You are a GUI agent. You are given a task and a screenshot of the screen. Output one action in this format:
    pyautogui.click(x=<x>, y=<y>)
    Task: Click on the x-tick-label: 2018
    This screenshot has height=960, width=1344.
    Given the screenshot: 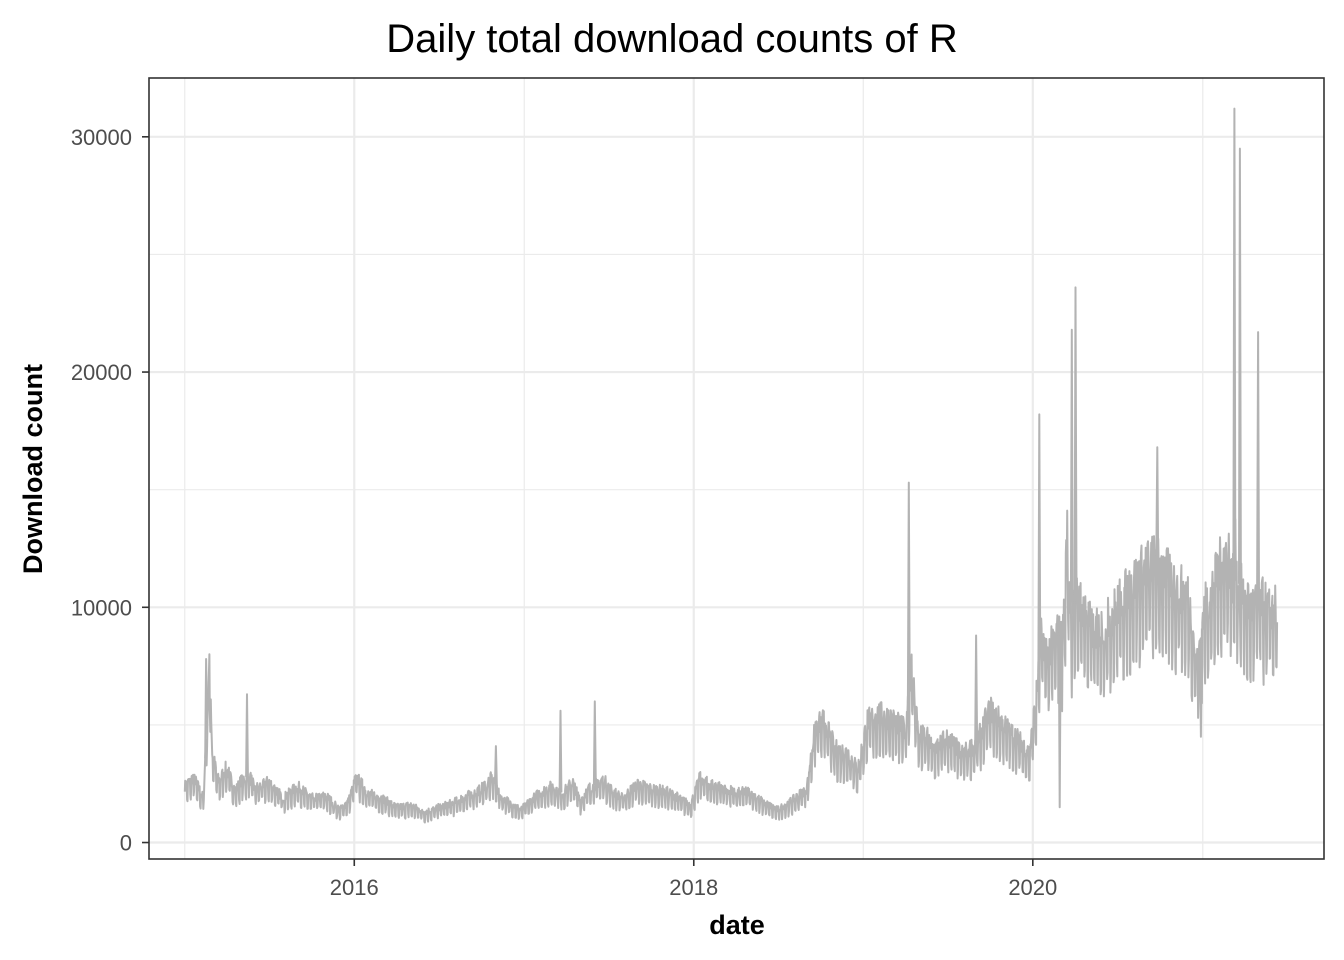 What is the action you would take?
    pyautogui.click(x=693, y=887)
    